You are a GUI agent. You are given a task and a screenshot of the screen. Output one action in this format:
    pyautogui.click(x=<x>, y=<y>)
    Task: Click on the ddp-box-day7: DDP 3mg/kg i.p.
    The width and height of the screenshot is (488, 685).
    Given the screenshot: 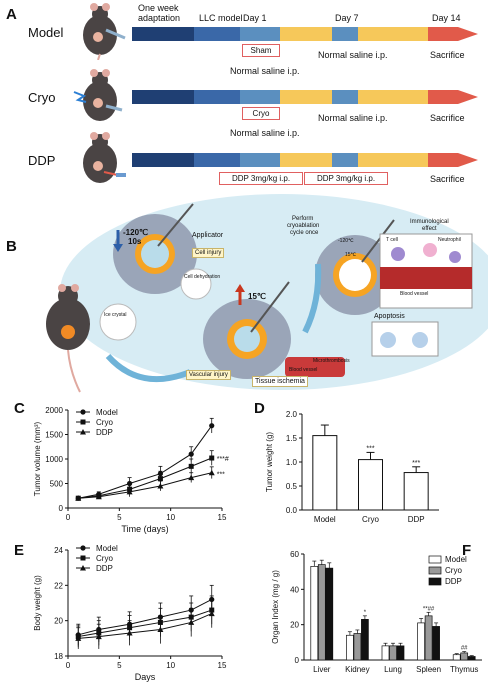 What is the action you would take?
    pyautogui.click(x=346, y=178)
    